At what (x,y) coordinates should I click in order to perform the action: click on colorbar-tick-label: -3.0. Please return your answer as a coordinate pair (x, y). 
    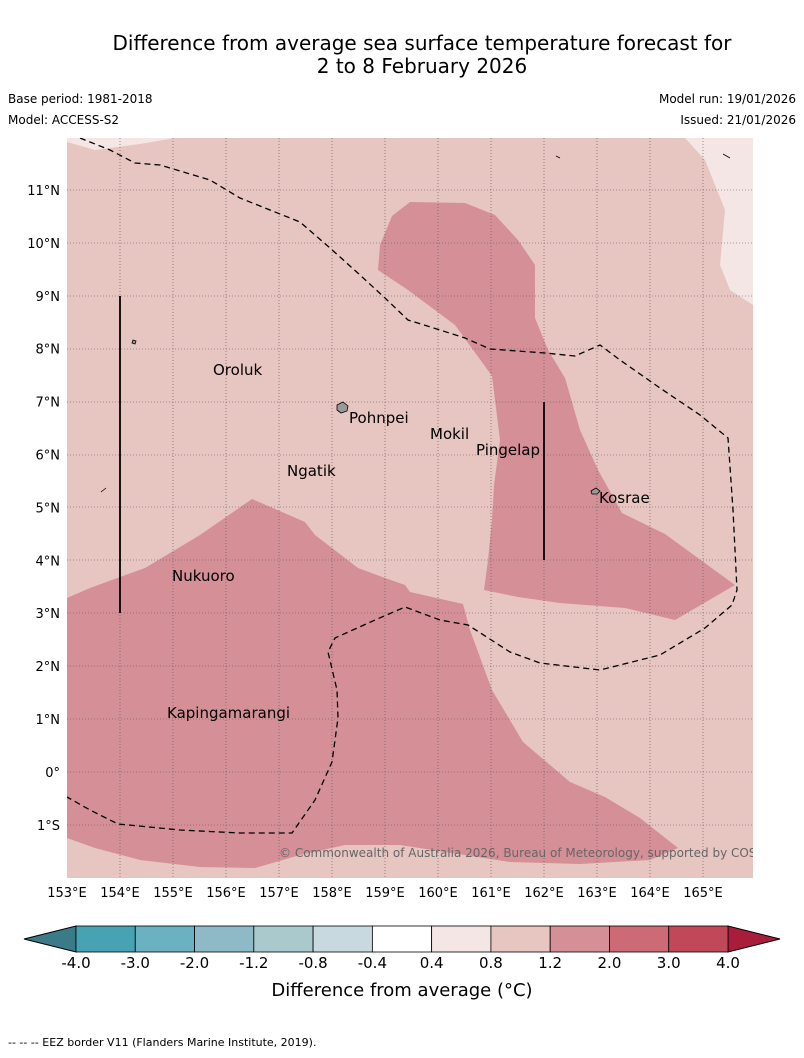
    Looking at the image, I should click on (135, 963).